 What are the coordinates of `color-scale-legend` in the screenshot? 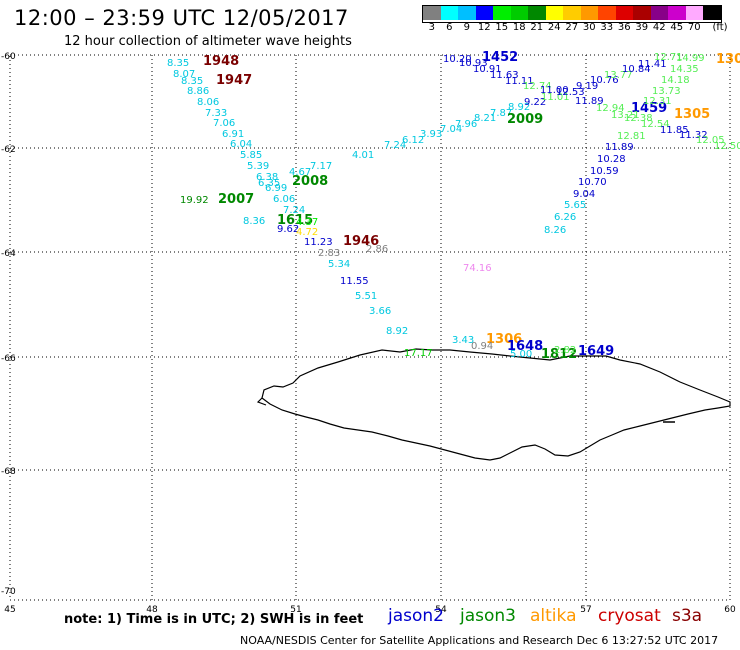 It's located at (572, 14).